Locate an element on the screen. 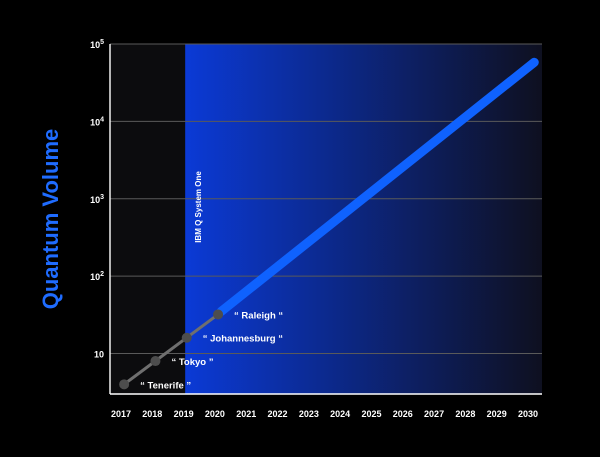 The width and height of the screenshot is (600, 457). y-tick-label: 10⁴ is located at coordinates (97, 121).